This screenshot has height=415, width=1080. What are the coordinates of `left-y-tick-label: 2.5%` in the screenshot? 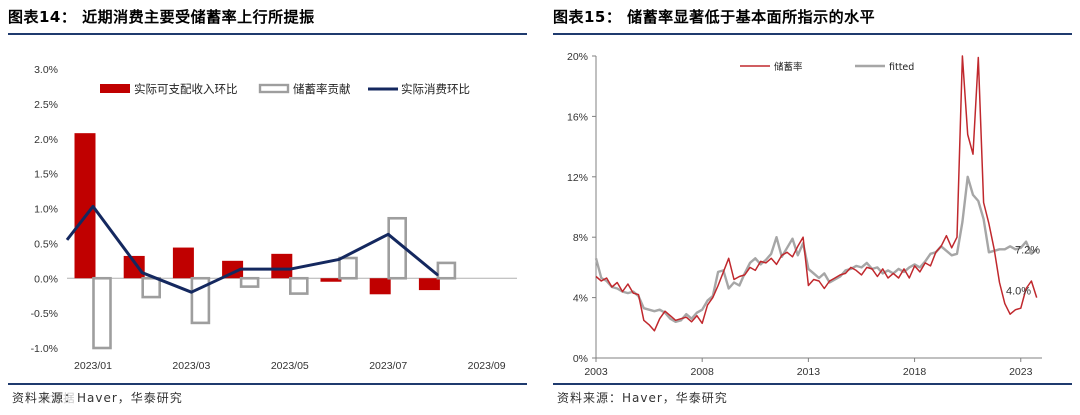 It's located at (46, 105).